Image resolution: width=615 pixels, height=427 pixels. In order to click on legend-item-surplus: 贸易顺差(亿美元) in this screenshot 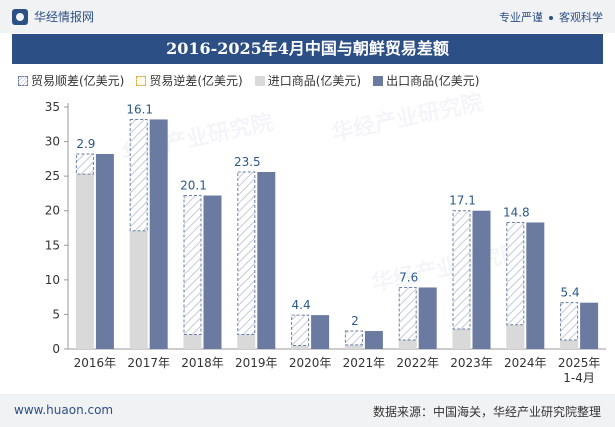, I will do `click(71, 80)`.